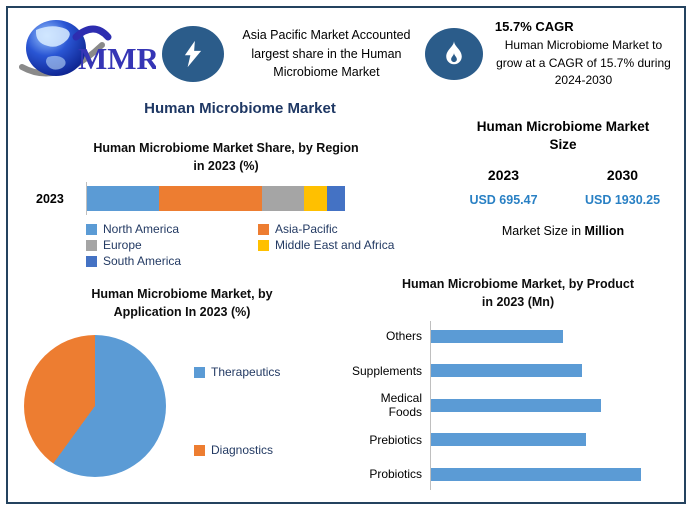 This screenshot has height=510, width=692. I want to click on lightning-icon, so click(193, 54).